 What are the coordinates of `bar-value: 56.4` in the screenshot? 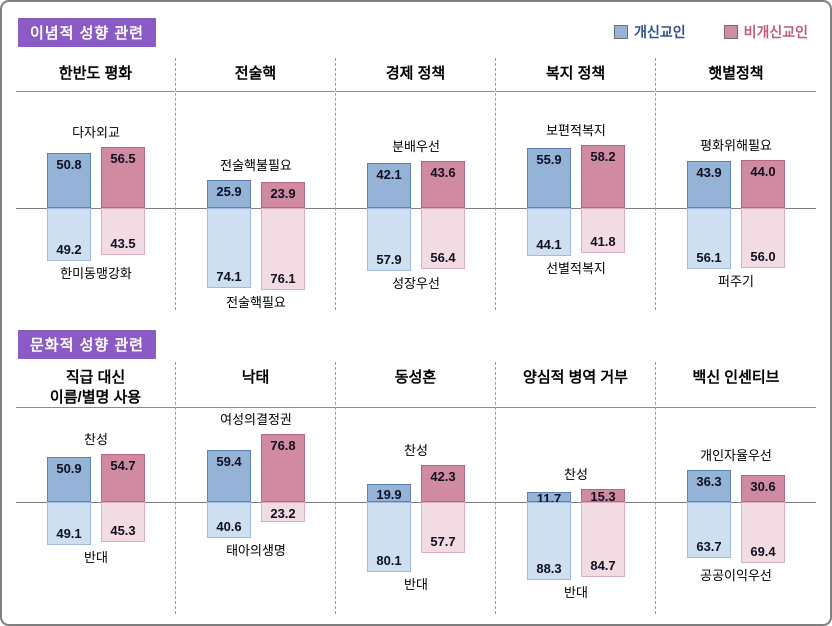 It's located at (443, 257).